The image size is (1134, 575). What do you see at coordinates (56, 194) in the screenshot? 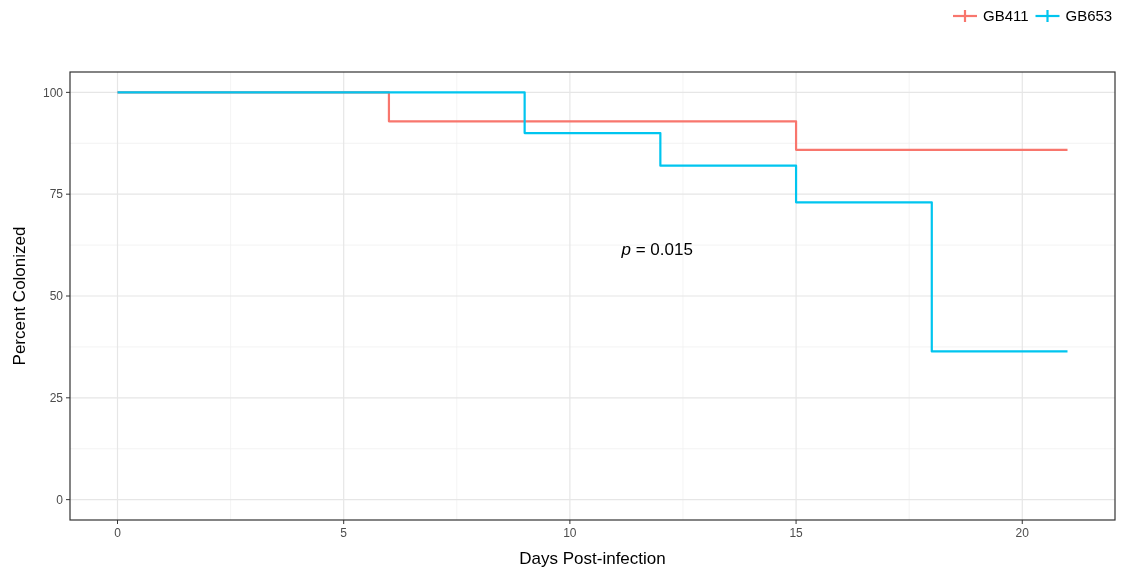
I see `y-tick-label: 75` at bounding box center [56, 194].